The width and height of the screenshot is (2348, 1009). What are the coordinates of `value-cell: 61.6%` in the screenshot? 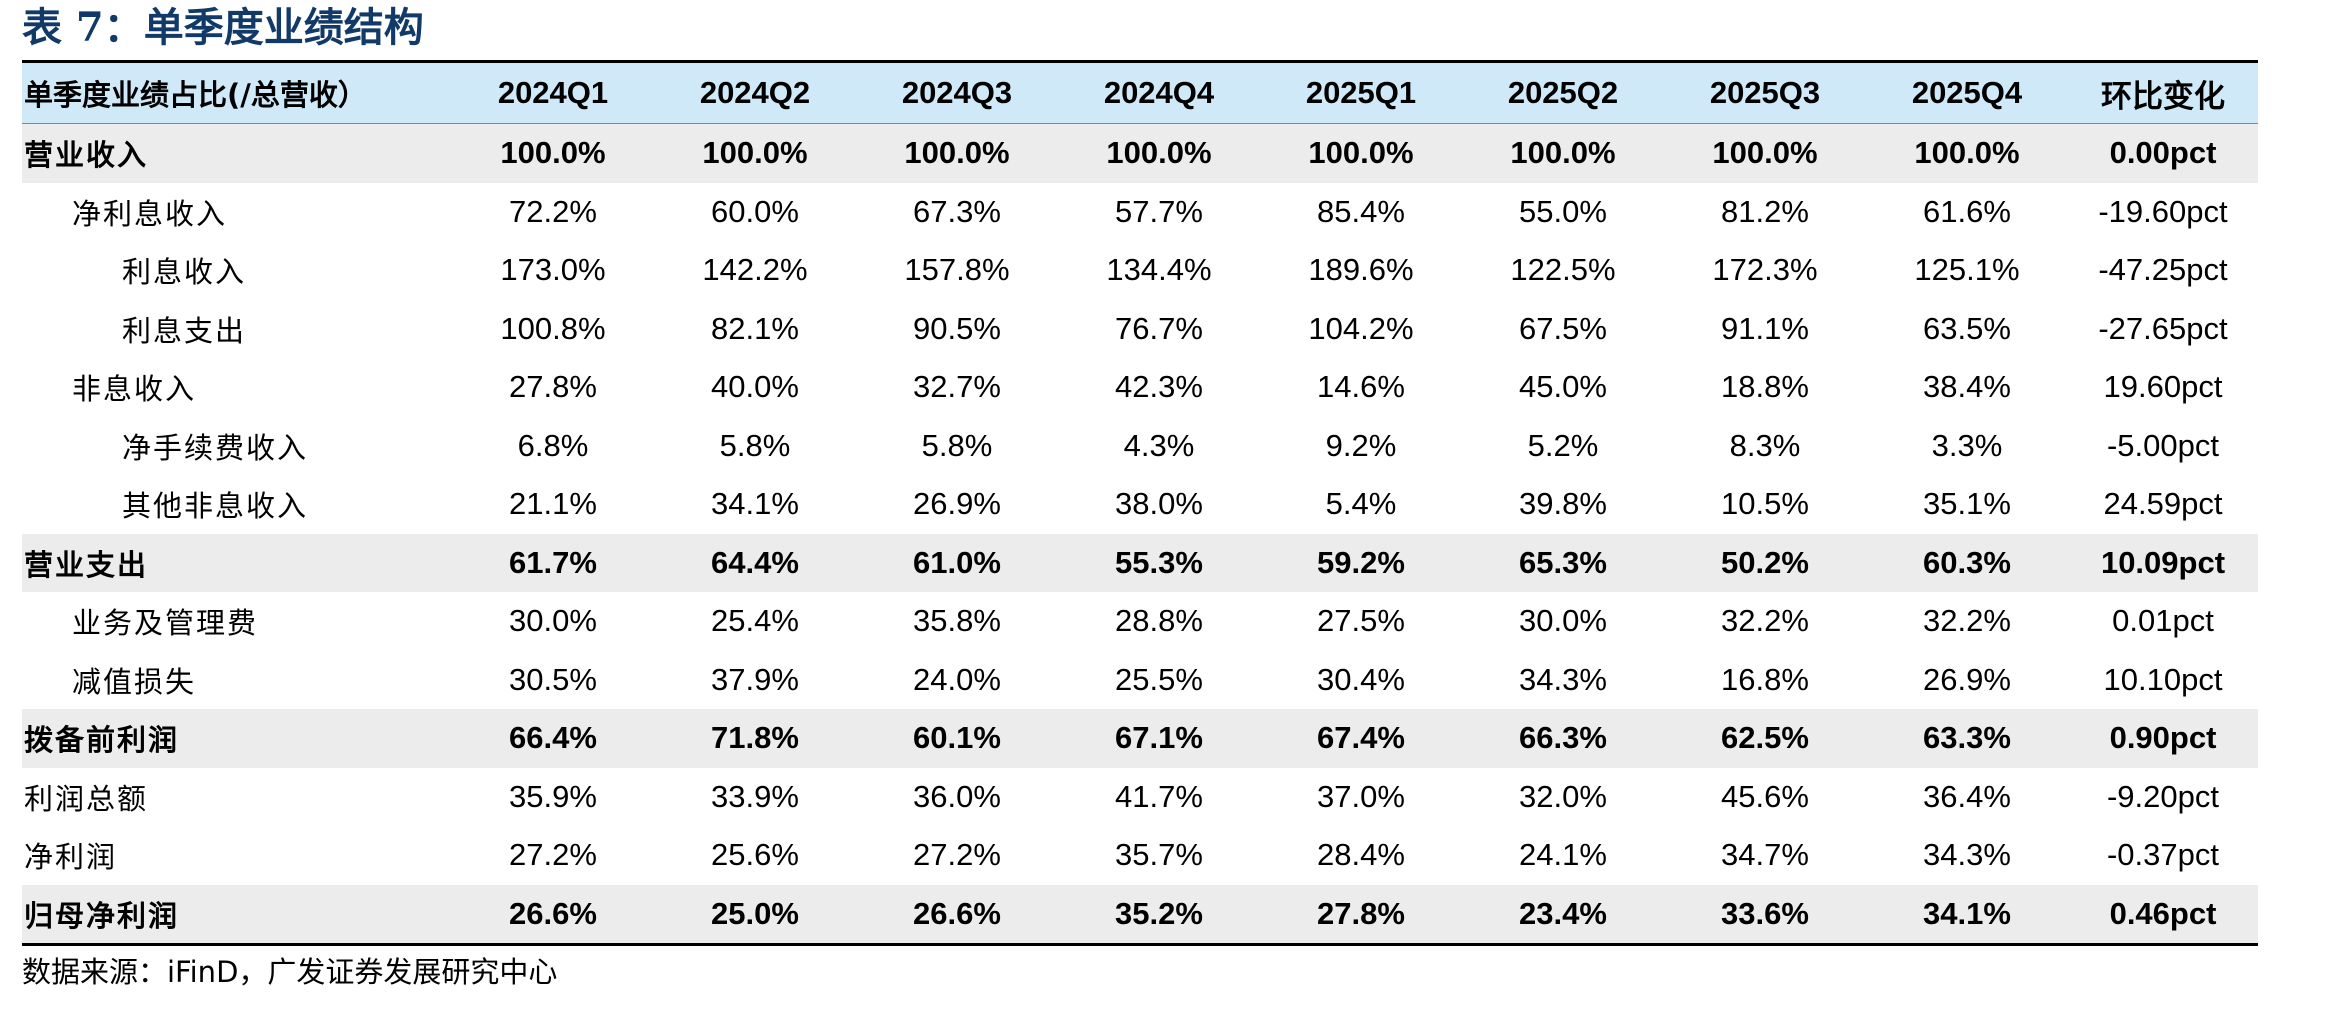 It's located at (1967, 211).